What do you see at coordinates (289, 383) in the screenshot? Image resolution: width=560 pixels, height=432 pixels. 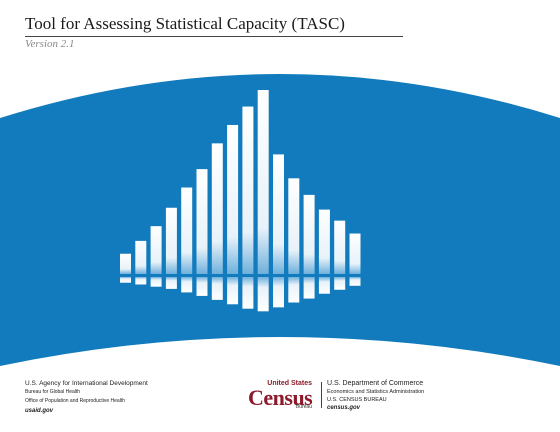 I see `census-logo-top: United States` at bounding box center [289, 383].